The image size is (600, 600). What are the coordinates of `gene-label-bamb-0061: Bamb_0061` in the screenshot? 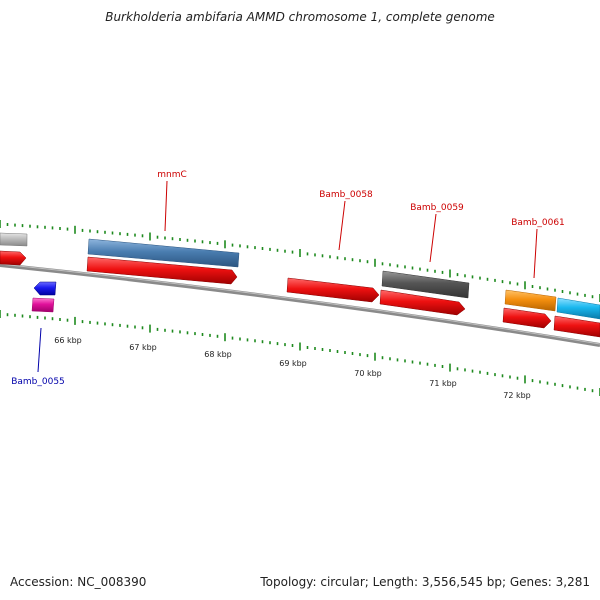 It's located at (538, 223).